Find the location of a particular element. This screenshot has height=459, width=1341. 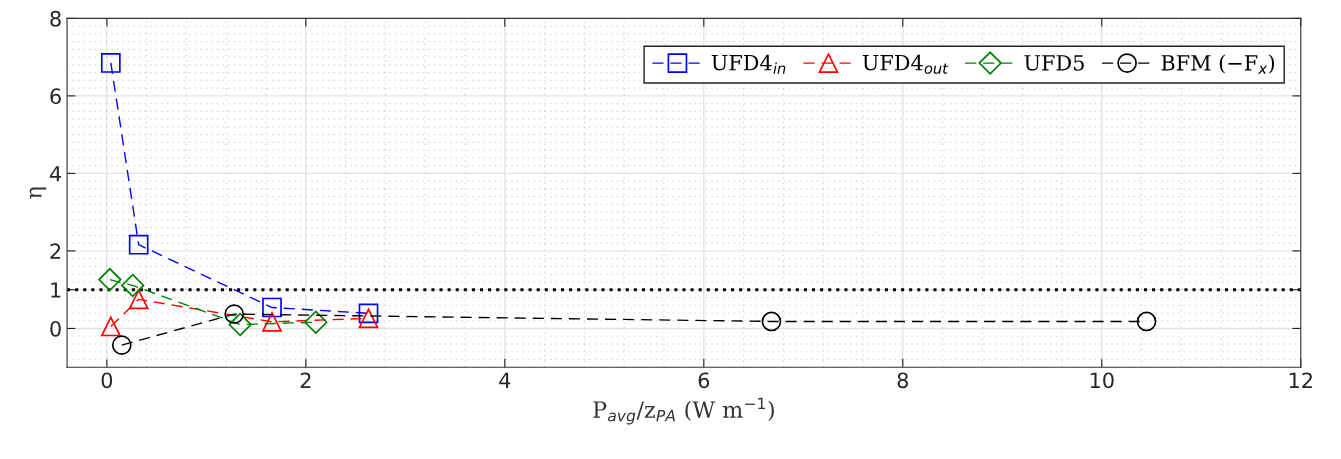

legend-label: UFD4$_{in}$ is located at coordinates (748, 64).